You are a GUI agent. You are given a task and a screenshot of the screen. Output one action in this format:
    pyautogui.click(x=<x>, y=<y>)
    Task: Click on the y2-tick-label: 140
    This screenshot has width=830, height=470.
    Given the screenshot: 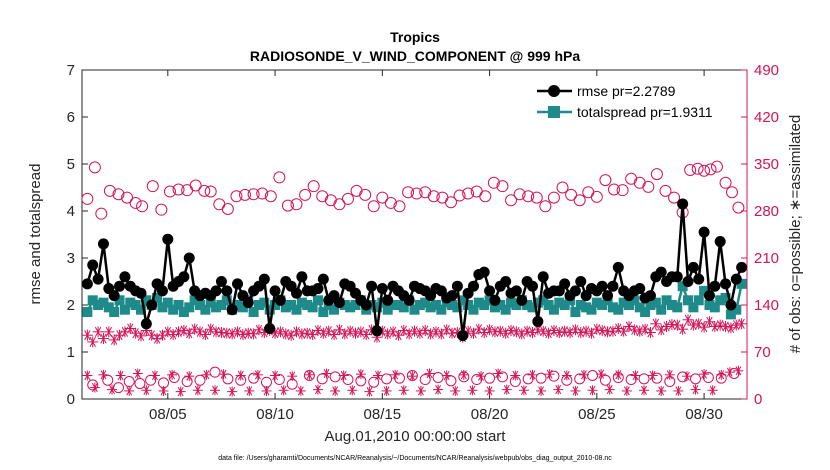 What is the action you would take?
    pyautogui.click(x=766, y=305)
    